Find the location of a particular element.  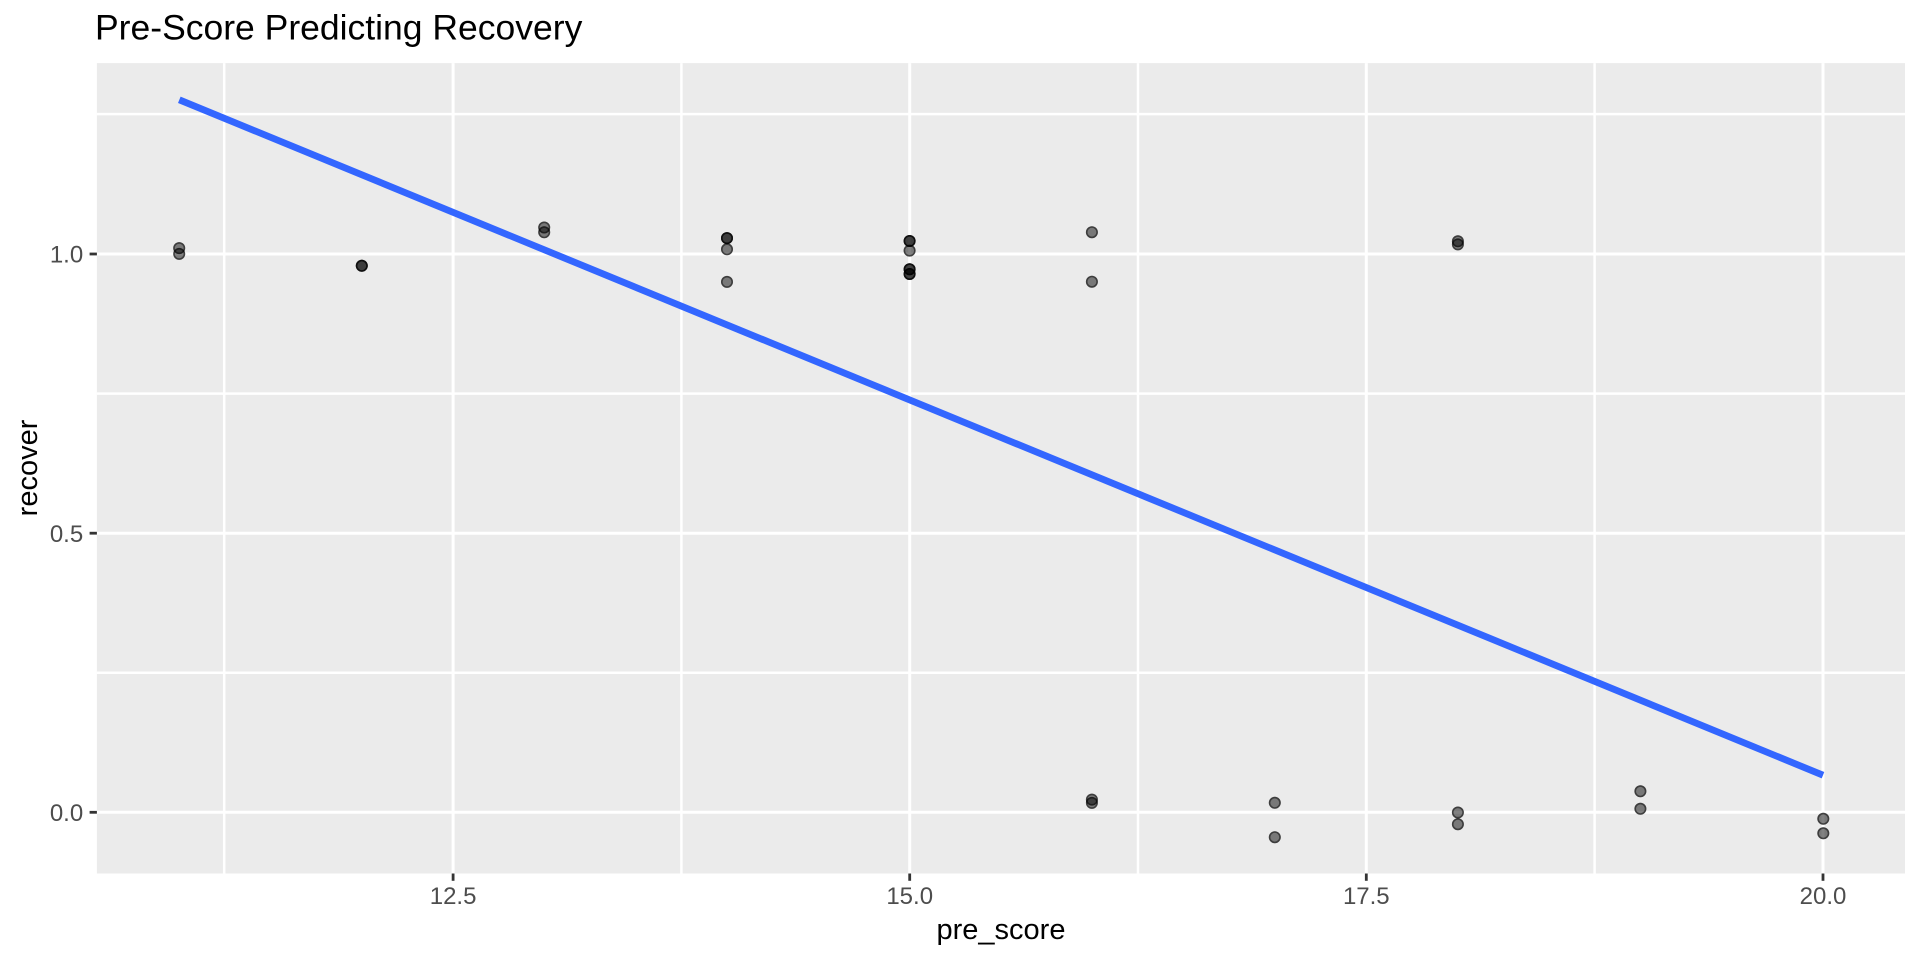

svg-text: Pre-Score Predicting Recovery is located at coordinates (339, 28).